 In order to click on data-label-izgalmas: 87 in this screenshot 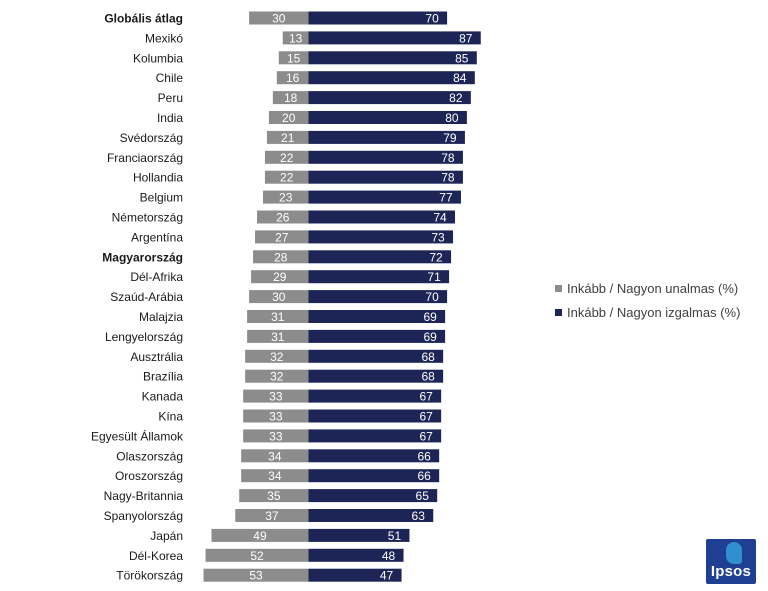, I will do `click(466, 38)`.